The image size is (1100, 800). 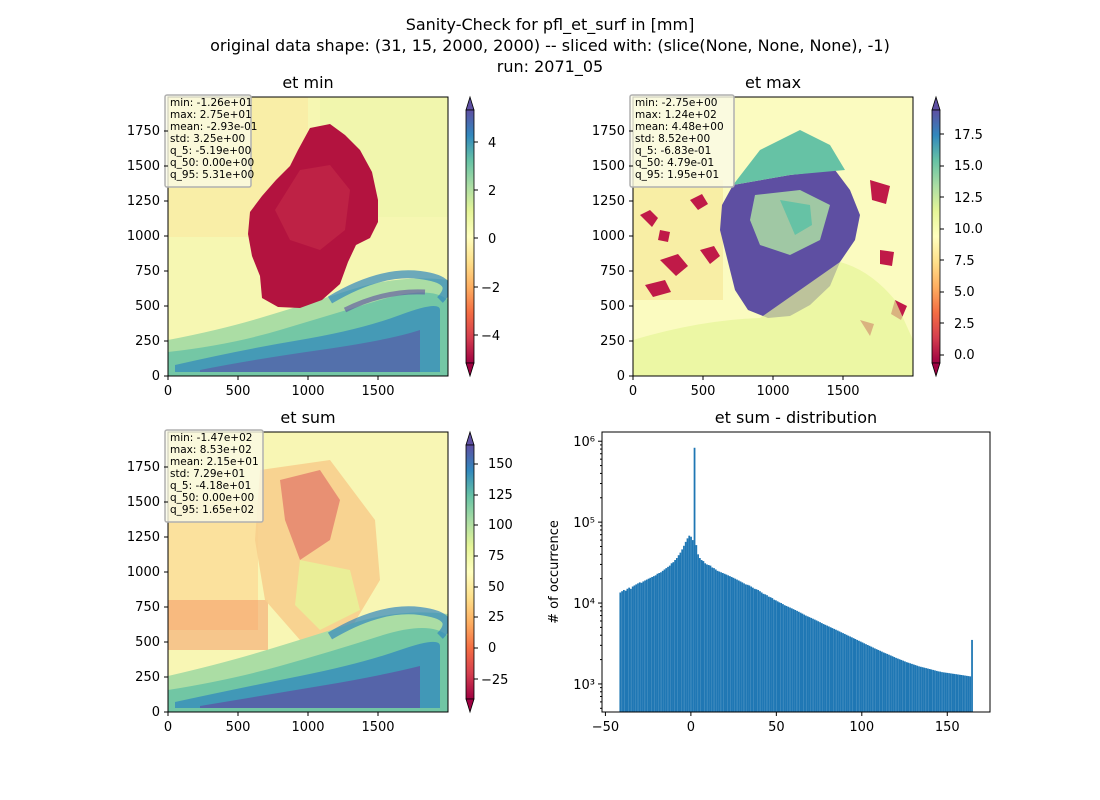 What do you see at coordinates (168, 391) in the screenshot?
I see `x-tick-label: 0` at bounding box center [168, 391].